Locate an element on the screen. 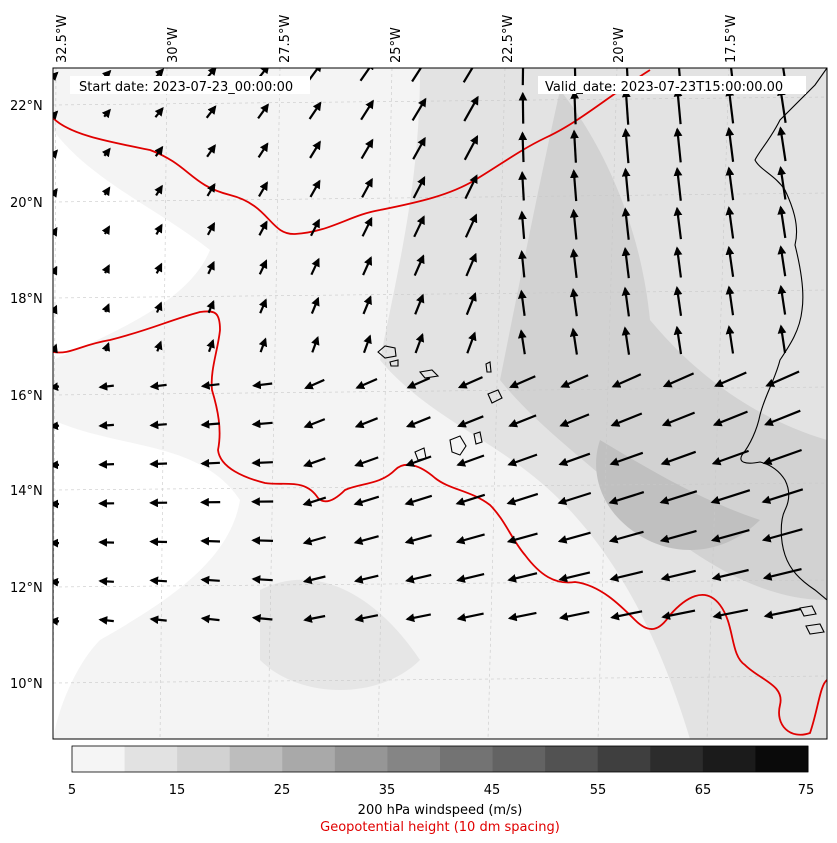 The height and width of the screenshot is (843, 837). cb-tick-55: 55 is located at coordinates (598, 790).